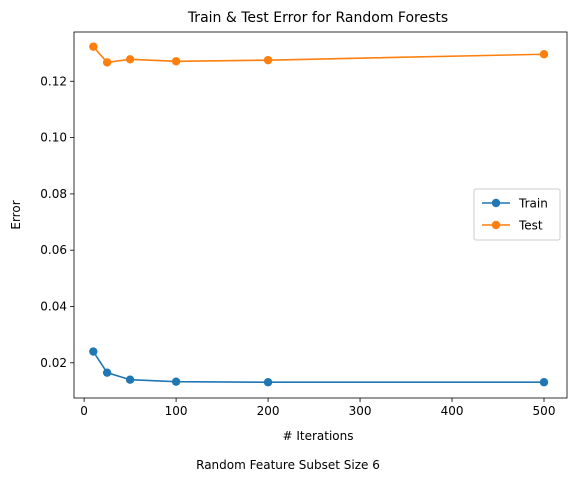 This screenshot has height=485, width=576. I want to click on x-axis-label: # Iterations, so click(317, 436).